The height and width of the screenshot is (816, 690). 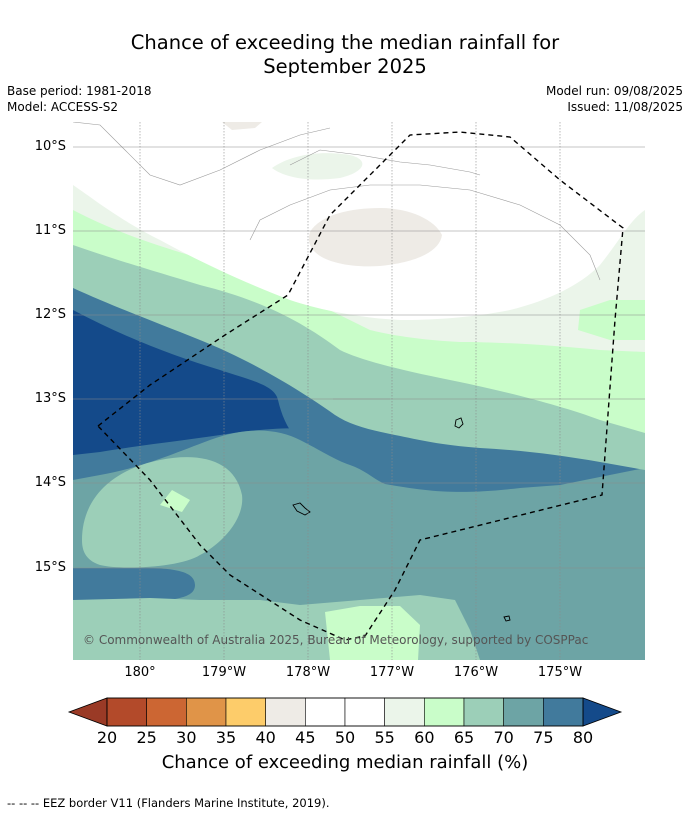 I want to click on lat-label-10s: 10°S, so click(x=50, y=146).